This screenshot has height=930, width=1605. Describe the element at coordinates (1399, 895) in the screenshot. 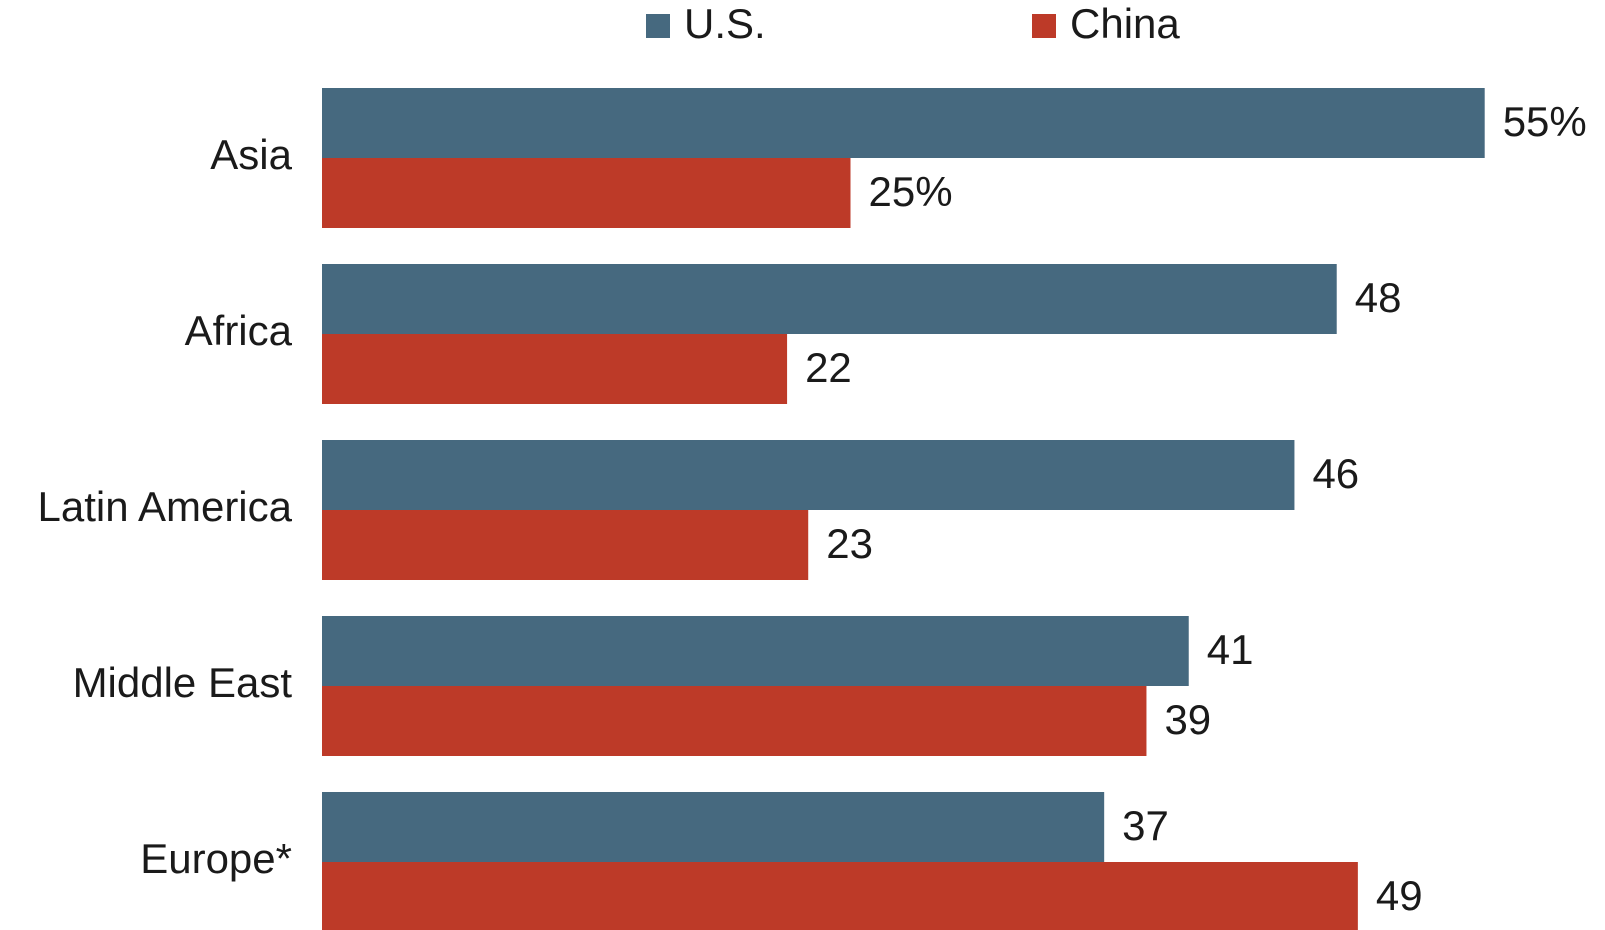

I see `data-label: 49` at that location.